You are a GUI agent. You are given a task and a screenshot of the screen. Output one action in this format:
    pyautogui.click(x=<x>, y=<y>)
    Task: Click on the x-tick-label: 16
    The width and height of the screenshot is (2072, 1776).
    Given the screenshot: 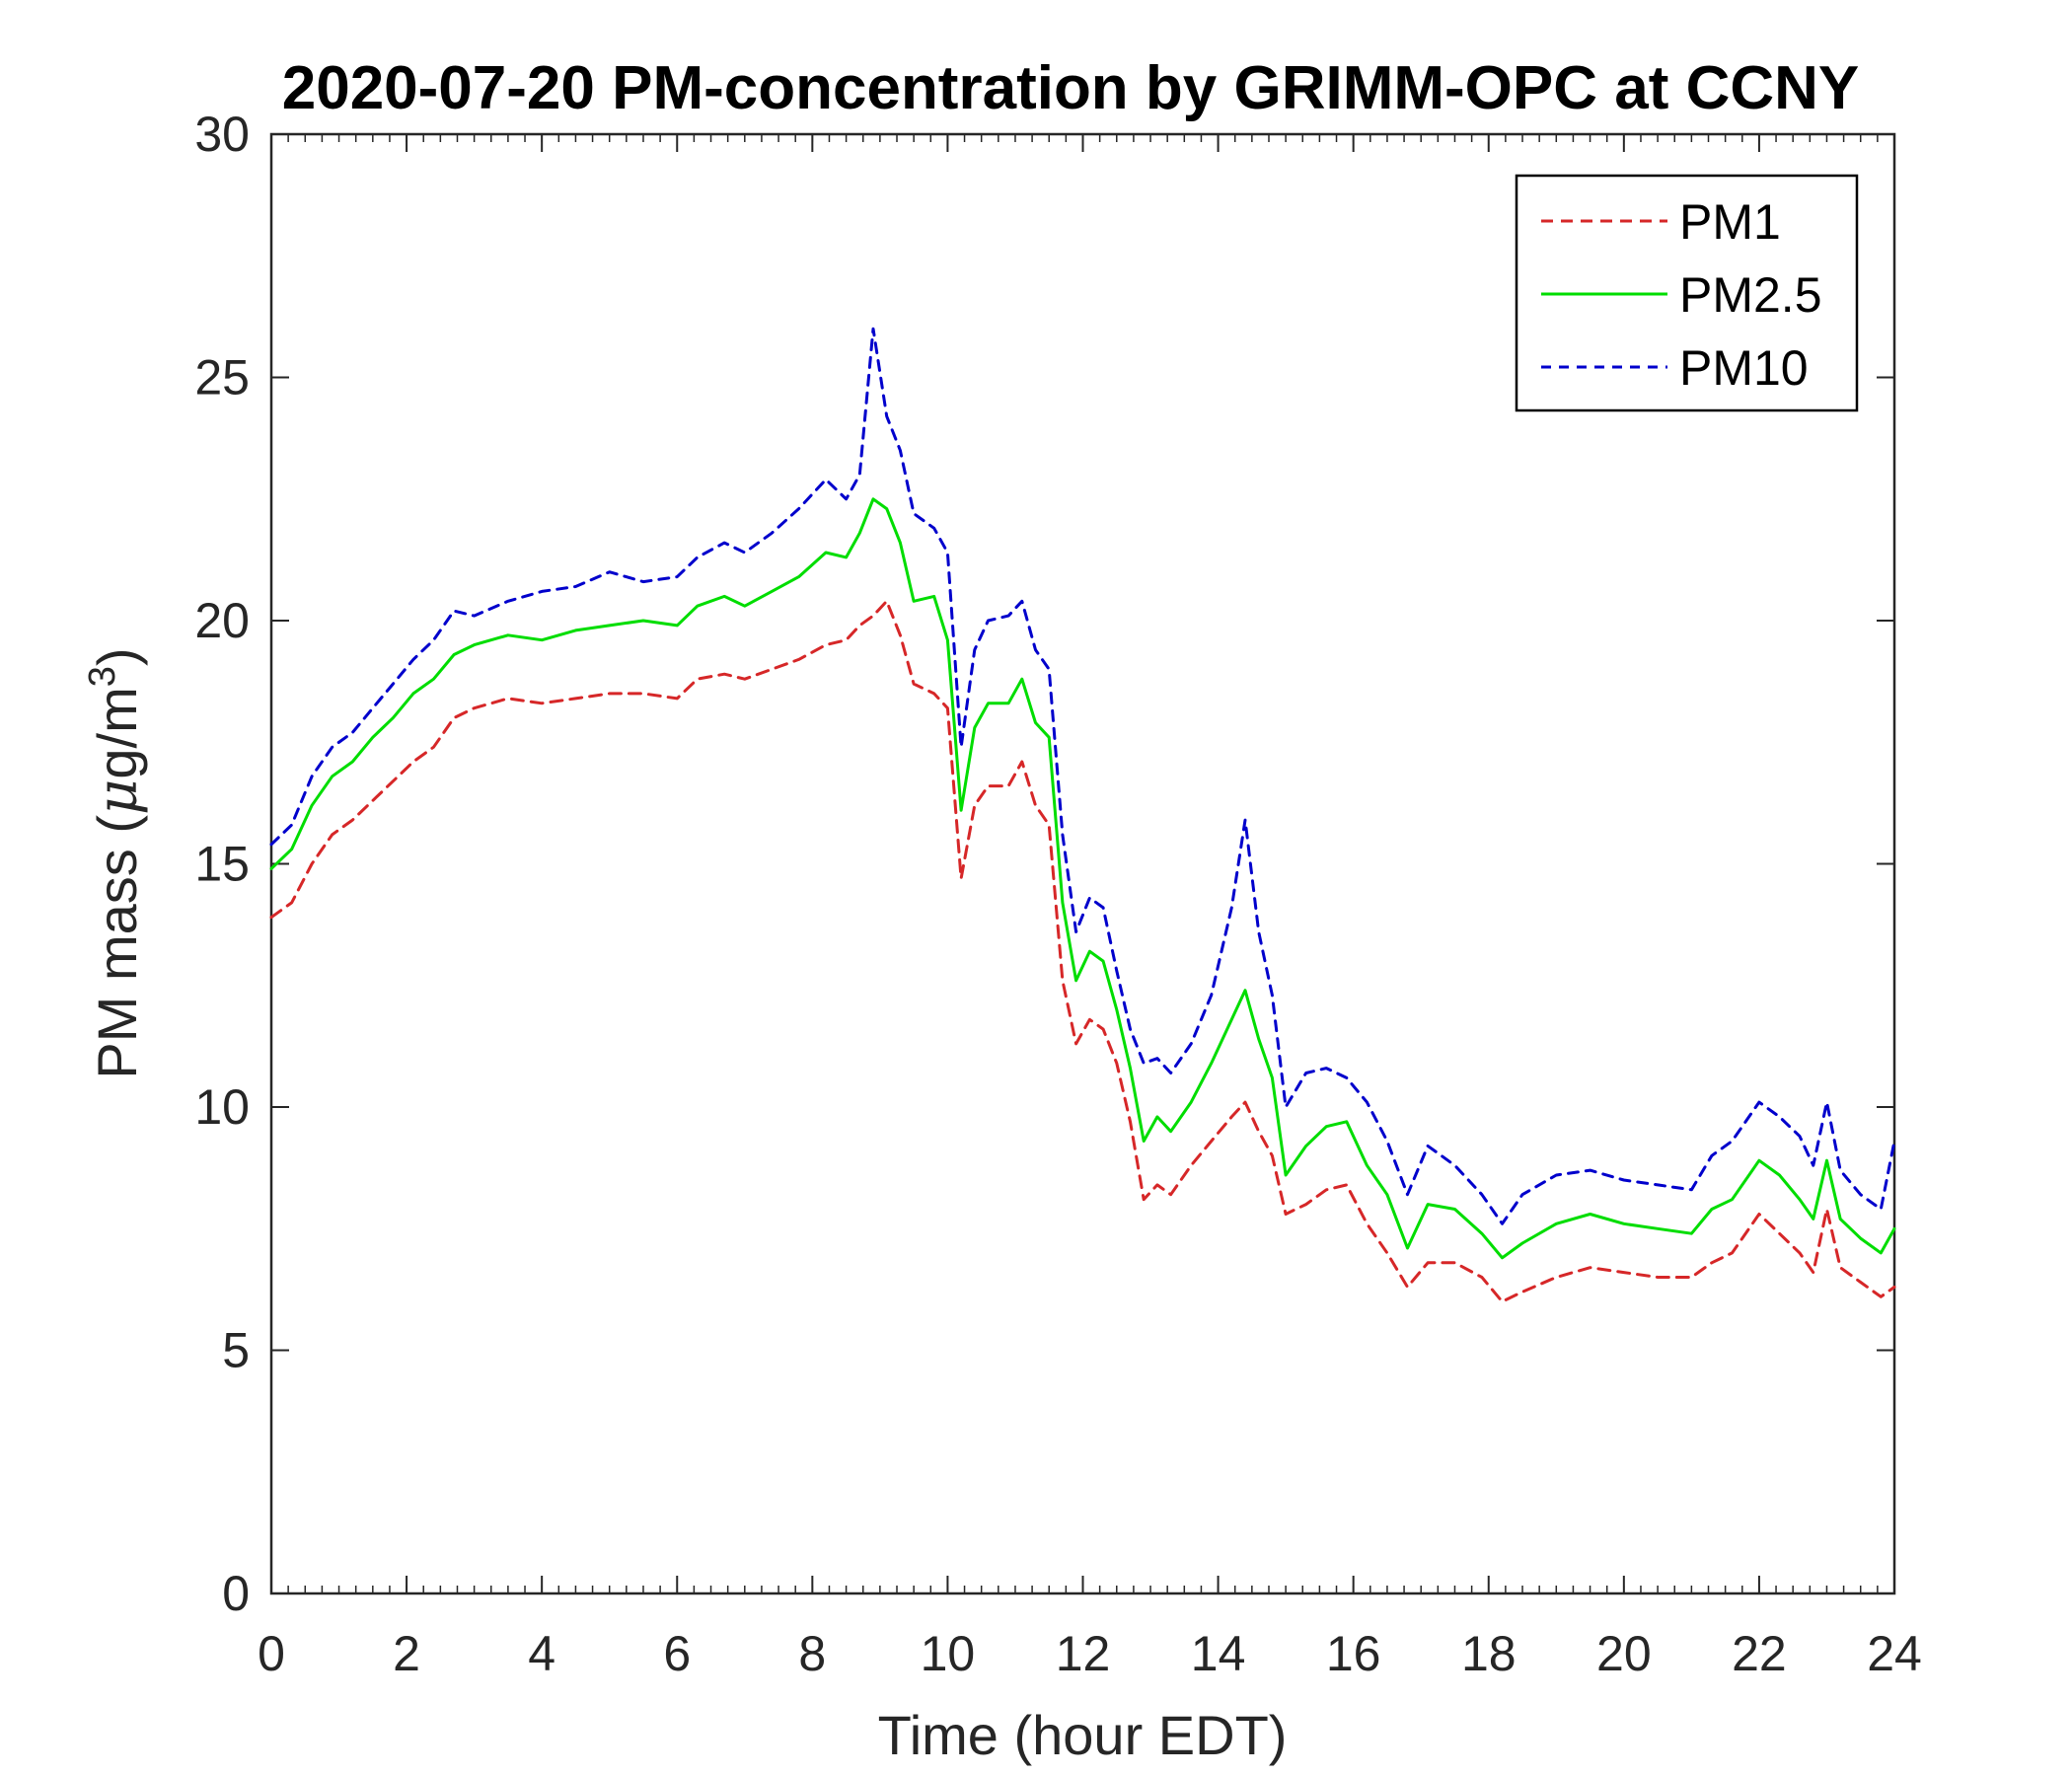 What is the action you would take?
    pyautogui.click(x=1354, y=1654)
    